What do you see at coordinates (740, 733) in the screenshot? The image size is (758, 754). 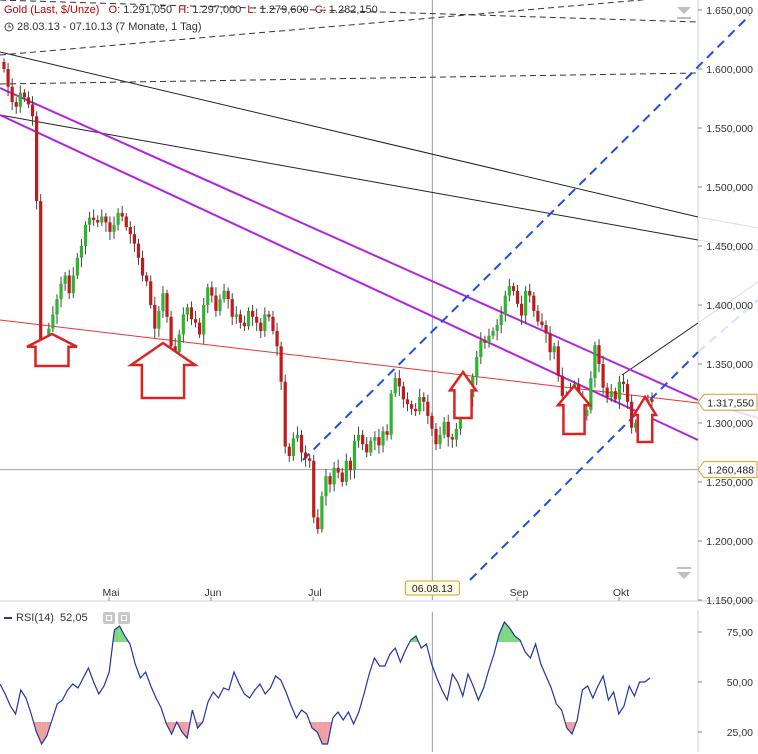 I see `rsi-tick-label: 25,00` at bounding box center [740, 733].